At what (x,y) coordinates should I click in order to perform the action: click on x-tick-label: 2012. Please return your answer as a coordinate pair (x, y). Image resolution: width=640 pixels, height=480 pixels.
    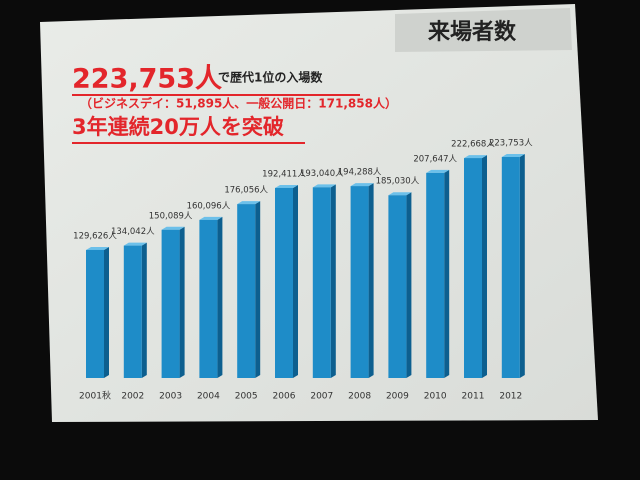
    Looking at the image, I should click on (510, 397).